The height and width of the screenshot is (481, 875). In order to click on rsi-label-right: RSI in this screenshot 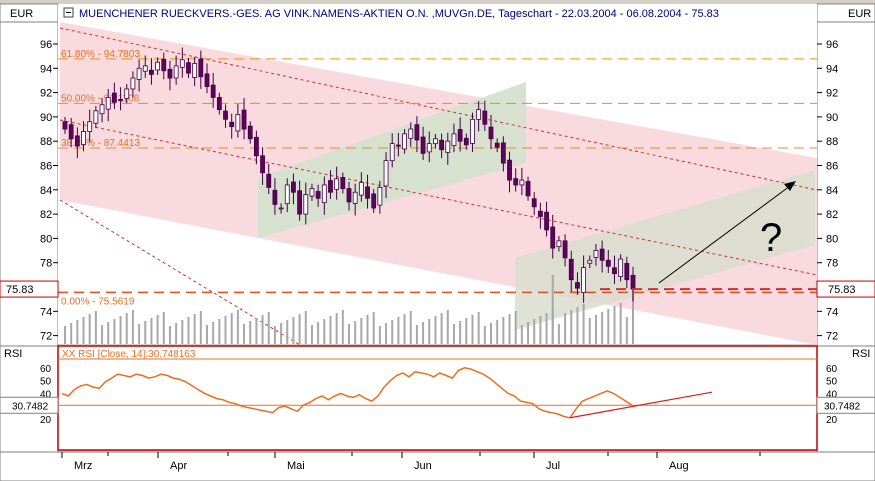, I will do `click(861, 354)`.